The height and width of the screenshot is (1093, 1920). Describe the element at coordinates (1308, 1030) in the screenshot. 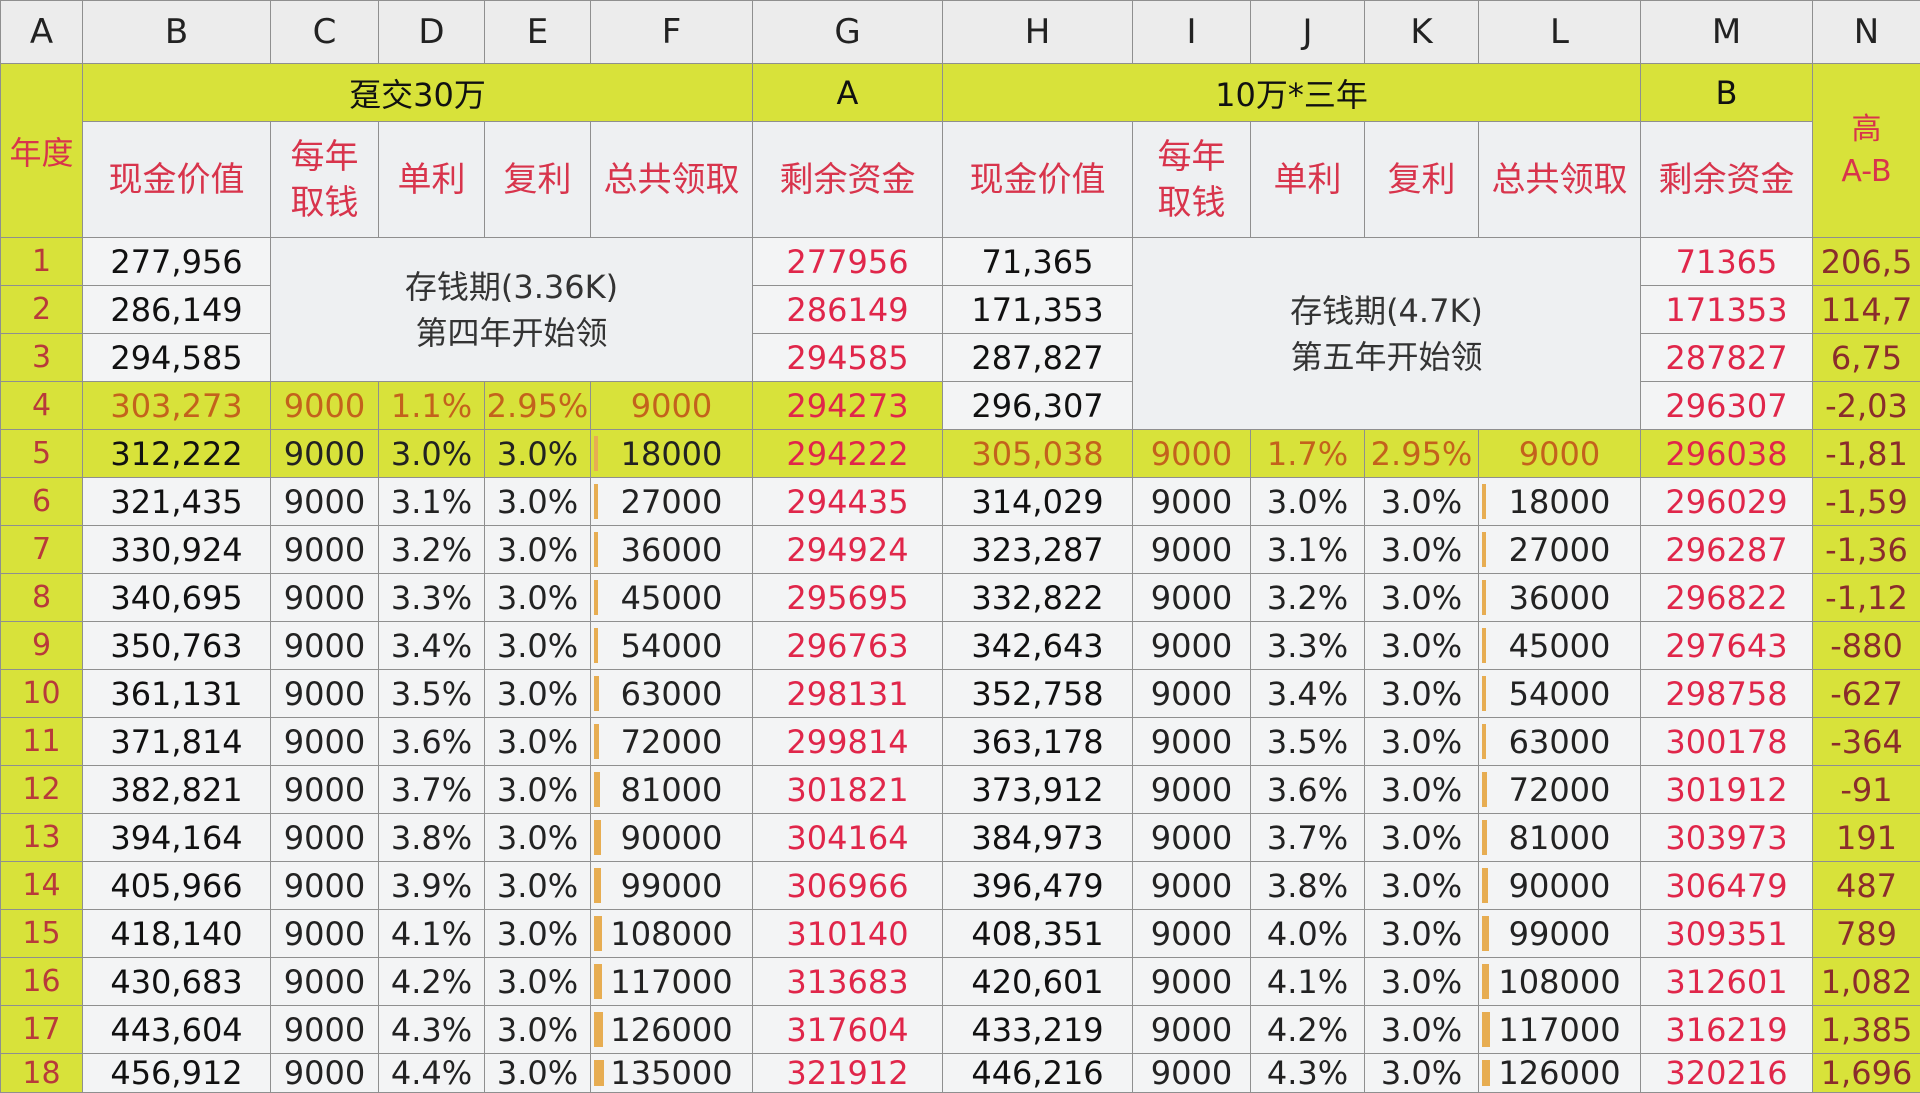

I see `cell-simple-right: 4.2%` at that location.